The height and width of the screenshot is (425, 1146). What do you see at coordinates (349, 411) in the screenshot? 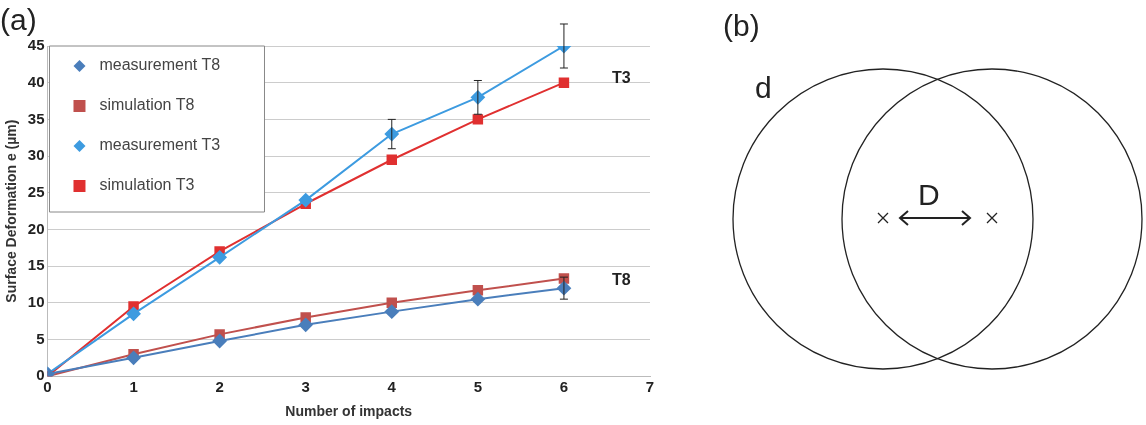
I see `x-axis-title: Number of impacts` at bounding box center [349, 411].